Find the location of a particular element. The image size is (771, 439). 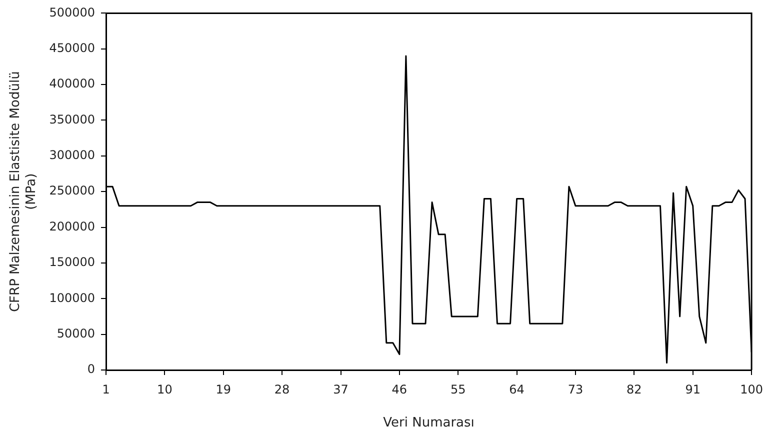

y-tick-label: 250000 is located at coordinates (72, 191).